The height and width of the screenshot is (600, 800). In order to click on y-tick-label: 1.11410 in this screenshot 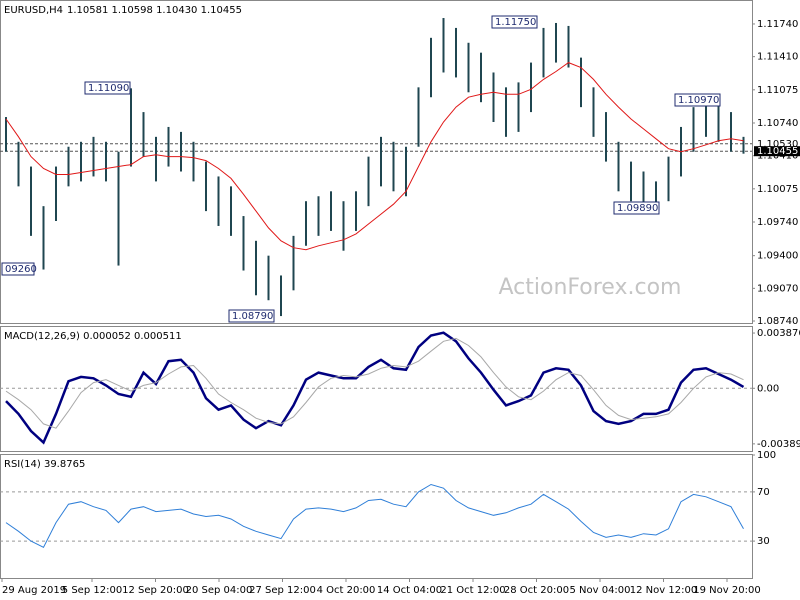, I will do `click(777, 57)`.